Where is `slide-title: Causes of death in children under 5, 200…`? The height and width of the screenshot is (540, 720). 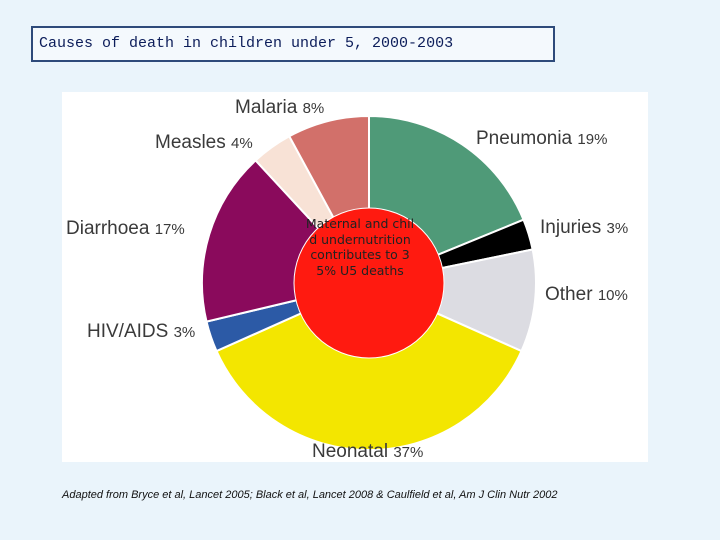 slide-title: Causes of death in children under 5, 200… is located at coordinates (293, 44).